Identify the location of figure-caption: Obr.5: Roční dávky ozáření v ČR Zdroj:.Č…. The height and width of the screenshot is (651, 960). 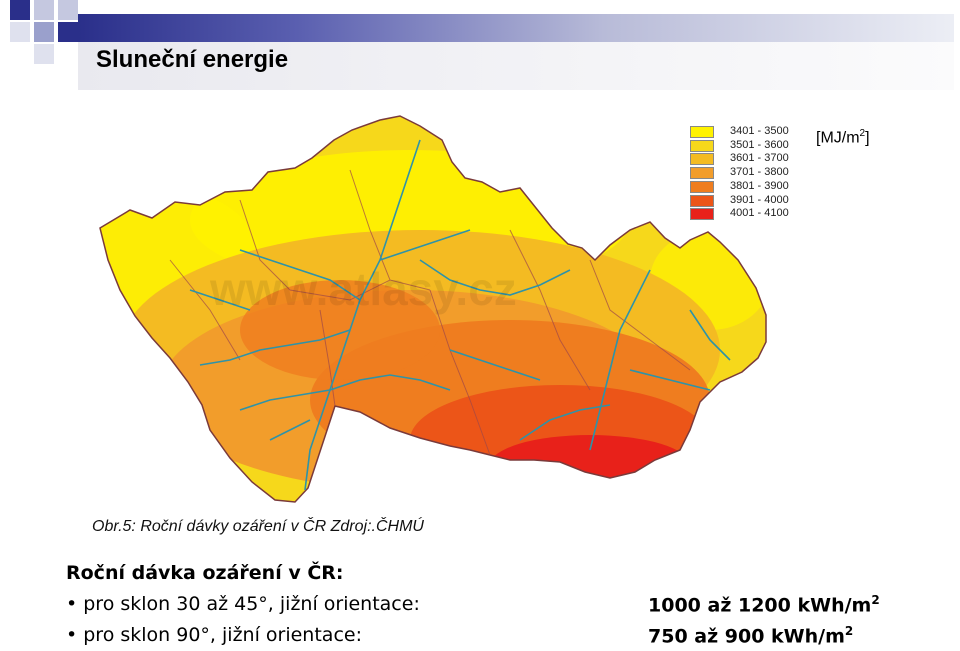
(258, 526).